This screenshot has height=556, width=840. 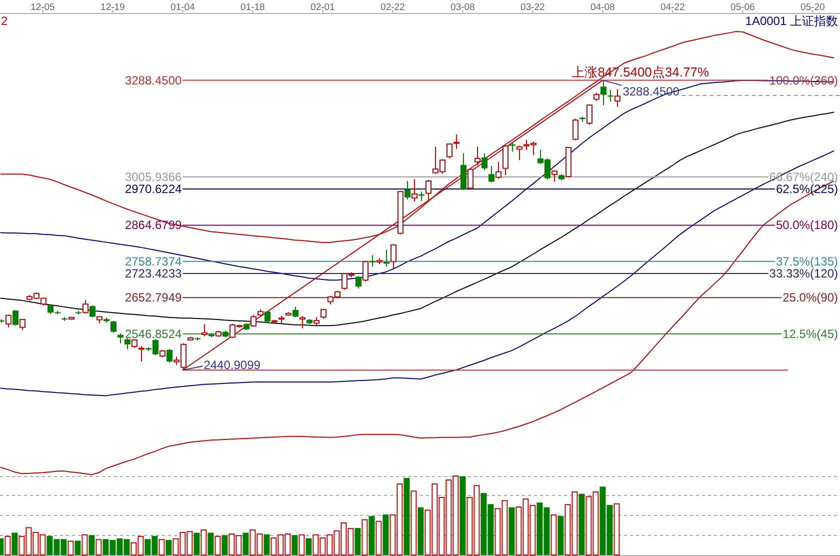 What do you see at coordinates (252, 7) in the screenshot?
I see `x-tick-label: 01-18` at bounding box center [252, 7].